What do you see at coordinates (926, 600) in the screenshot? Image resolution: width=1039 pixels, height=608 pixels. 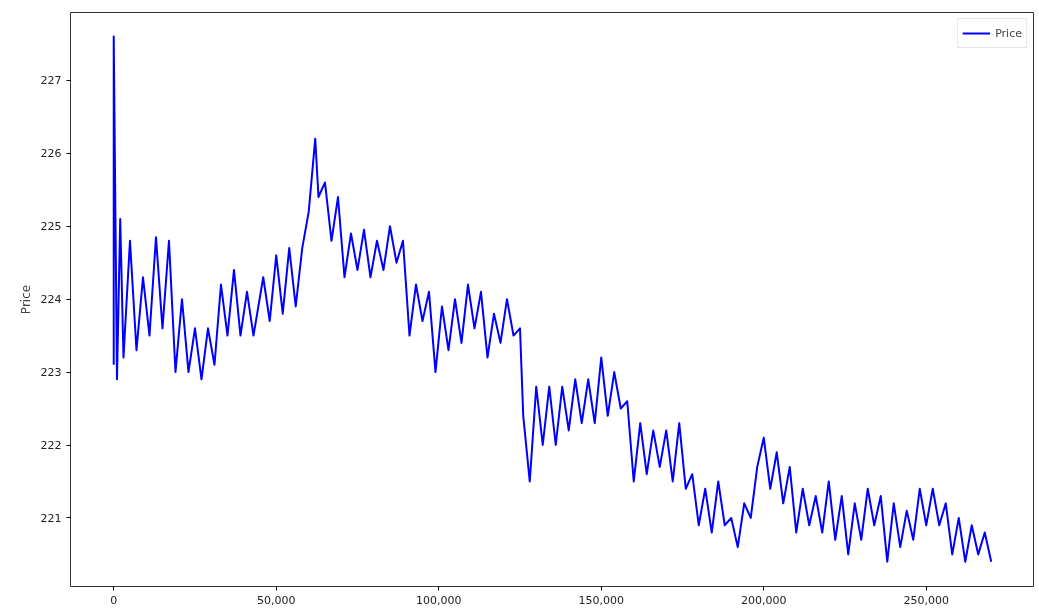 I see `x-tick-label: 250,000` at bounding box center [926, 600].